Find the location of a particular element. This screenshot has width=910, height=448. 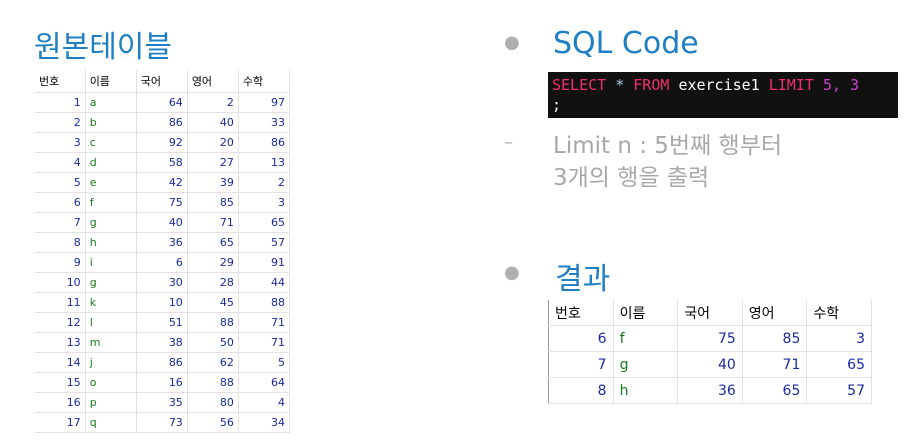

cell: 62 is located at coordinates (213, 362).